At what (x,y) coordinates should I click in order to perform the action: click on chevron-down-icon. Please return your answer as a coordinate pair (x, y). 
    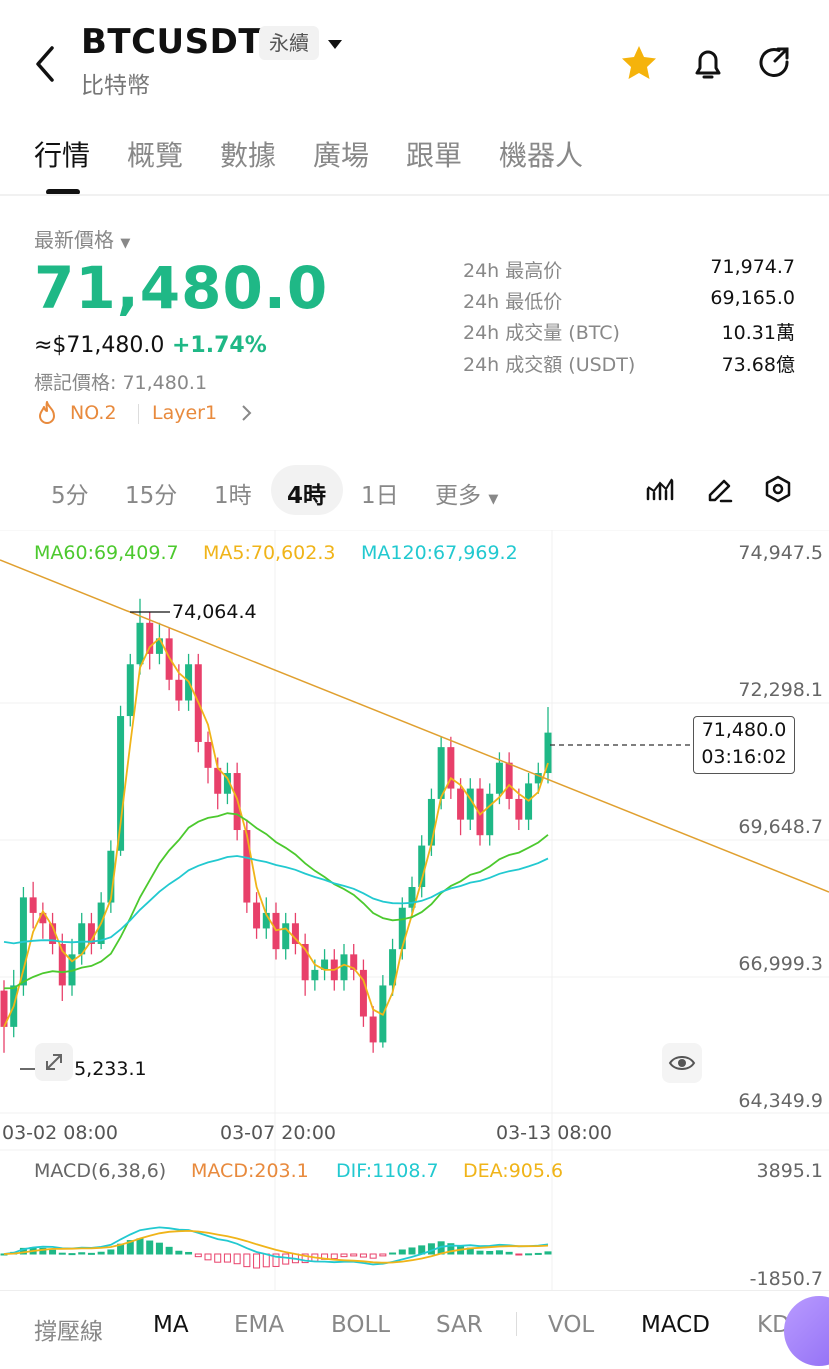
    Looking at the image, I should click on (335, 45).